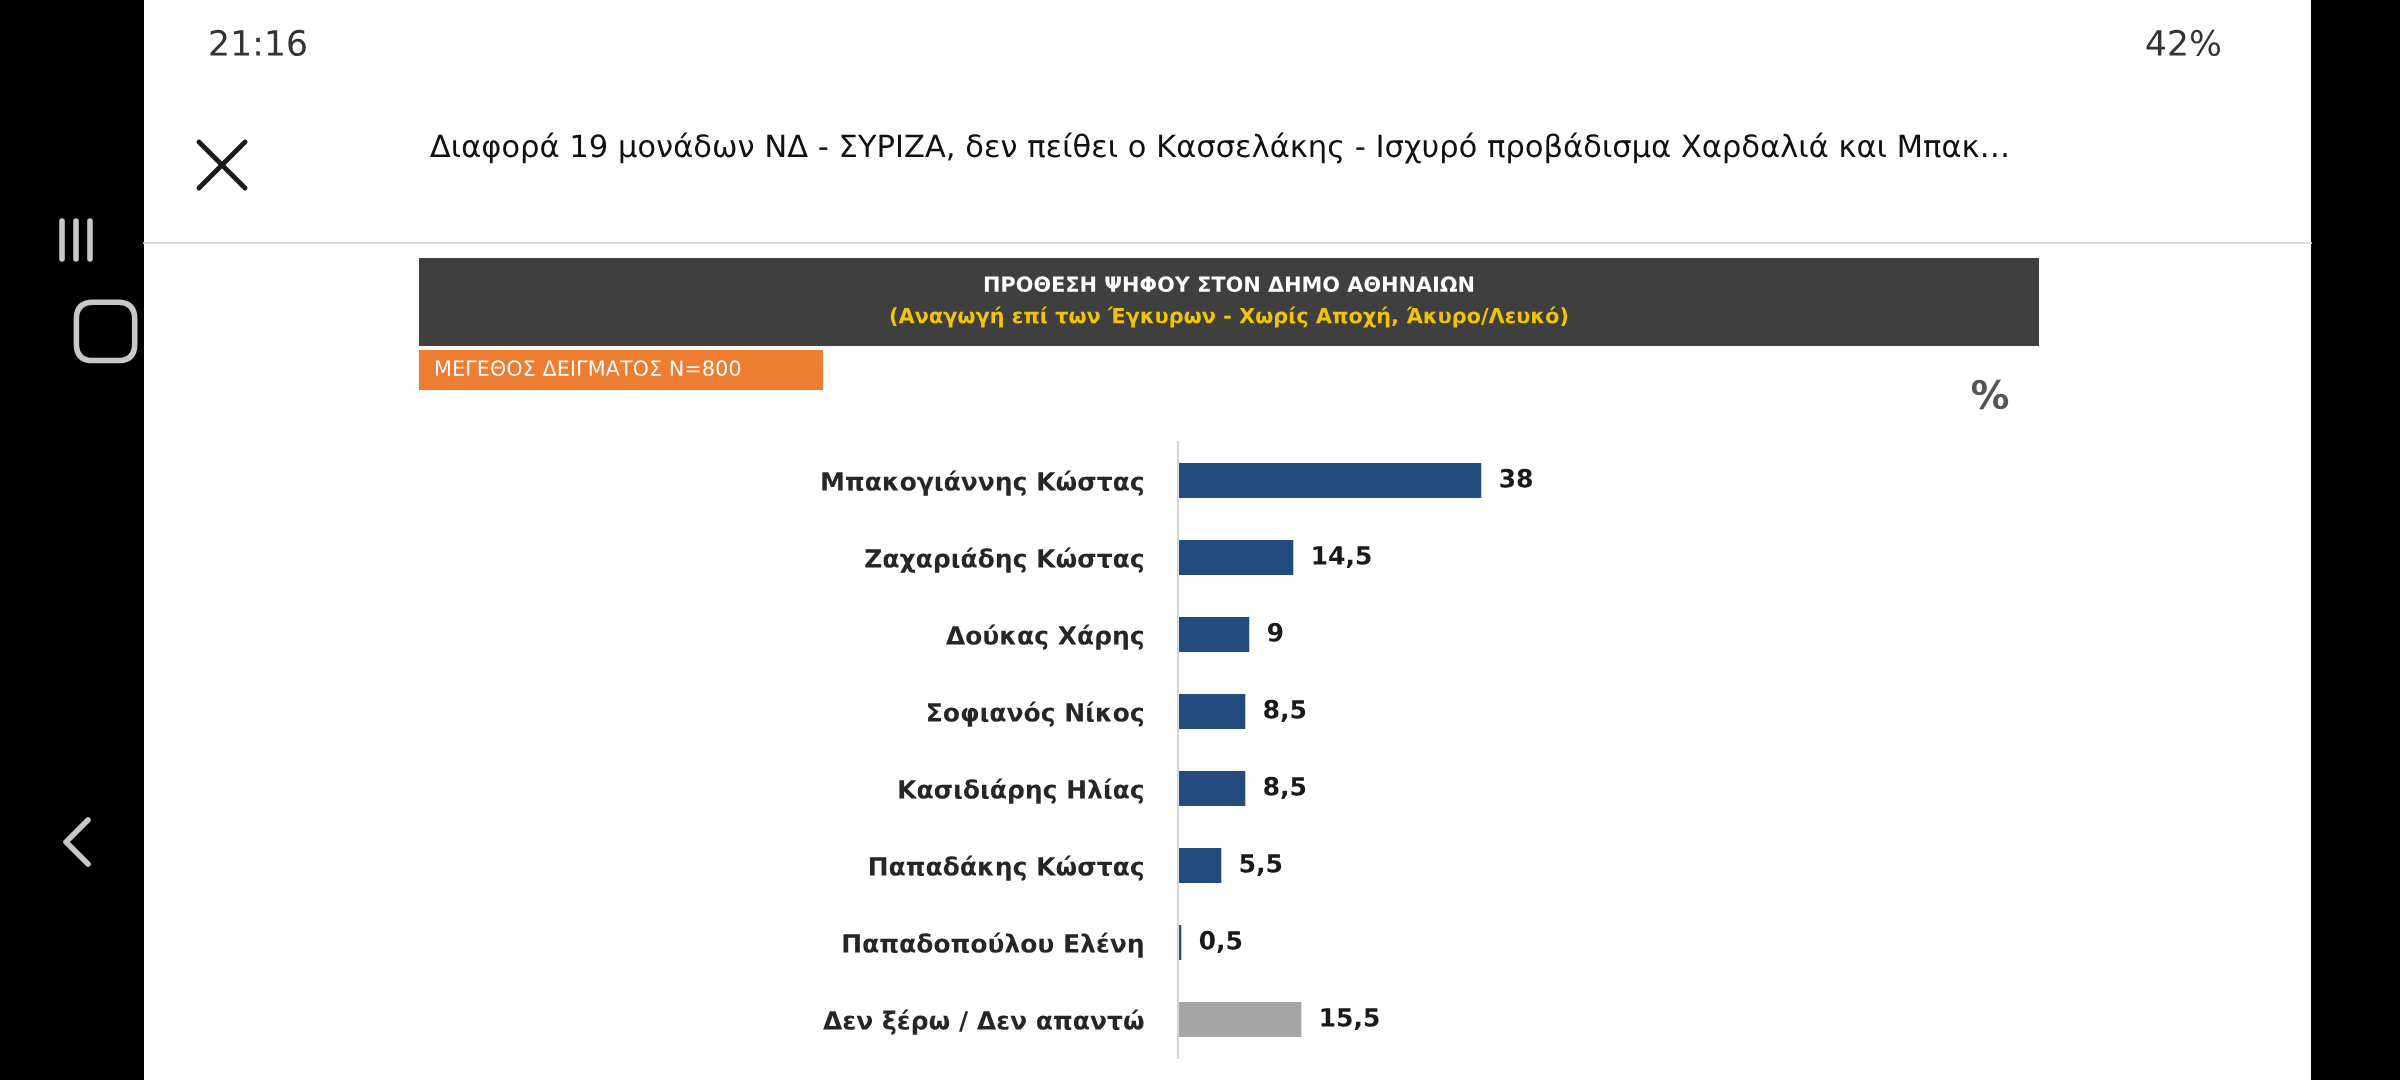  I want to click on y-tick-label: Παπαδοπούλου Ελένη, so click(993, 945).